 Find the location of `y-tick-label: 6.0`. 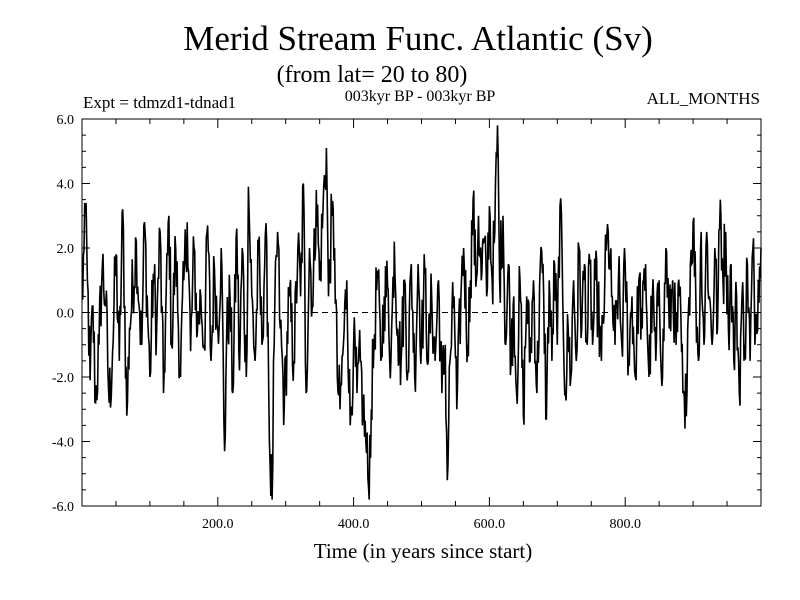

y-tick-label: 6.0 is located at coordinates (66, 120).